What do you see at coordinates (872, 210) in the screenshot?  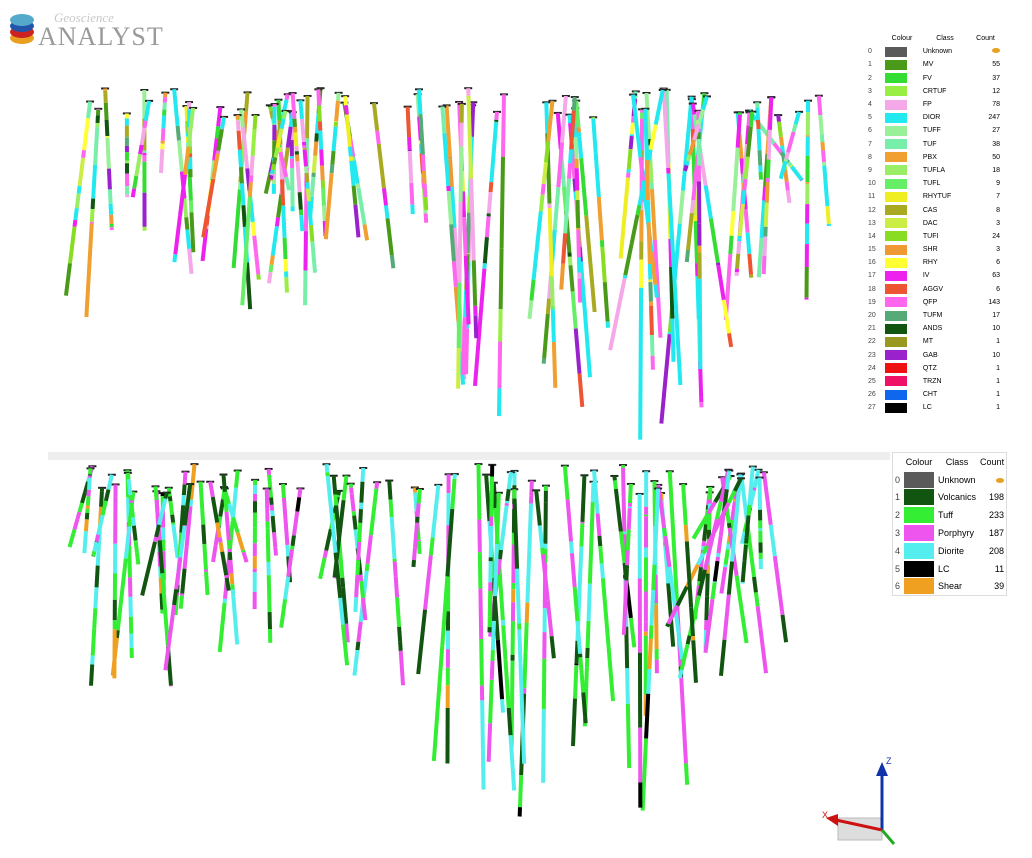 I see `row-index: 12` at bounding box center [872, 210].